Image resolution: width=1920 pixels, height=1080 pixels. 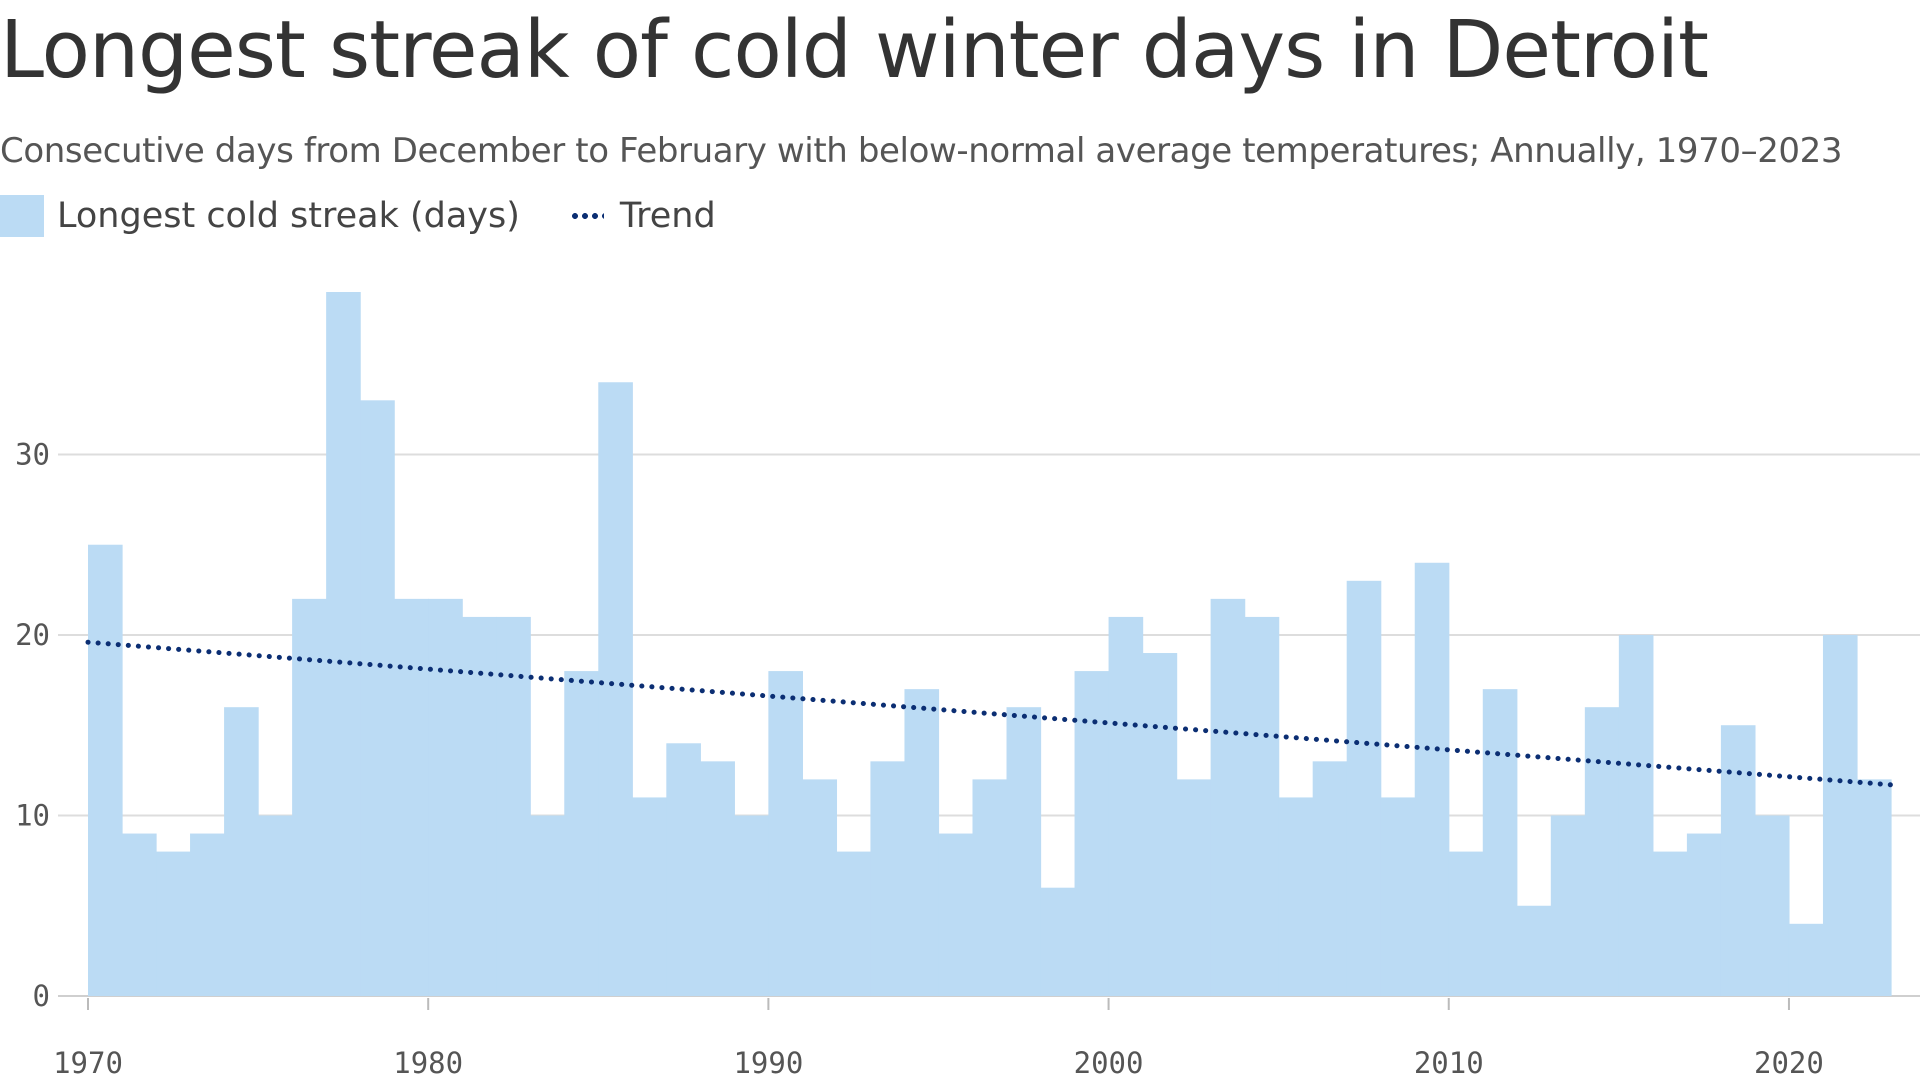 What do you see at coordinates (32, 815) in the screenshot?
I see `y-tick-label: 10` at bounding box center [32, 815].